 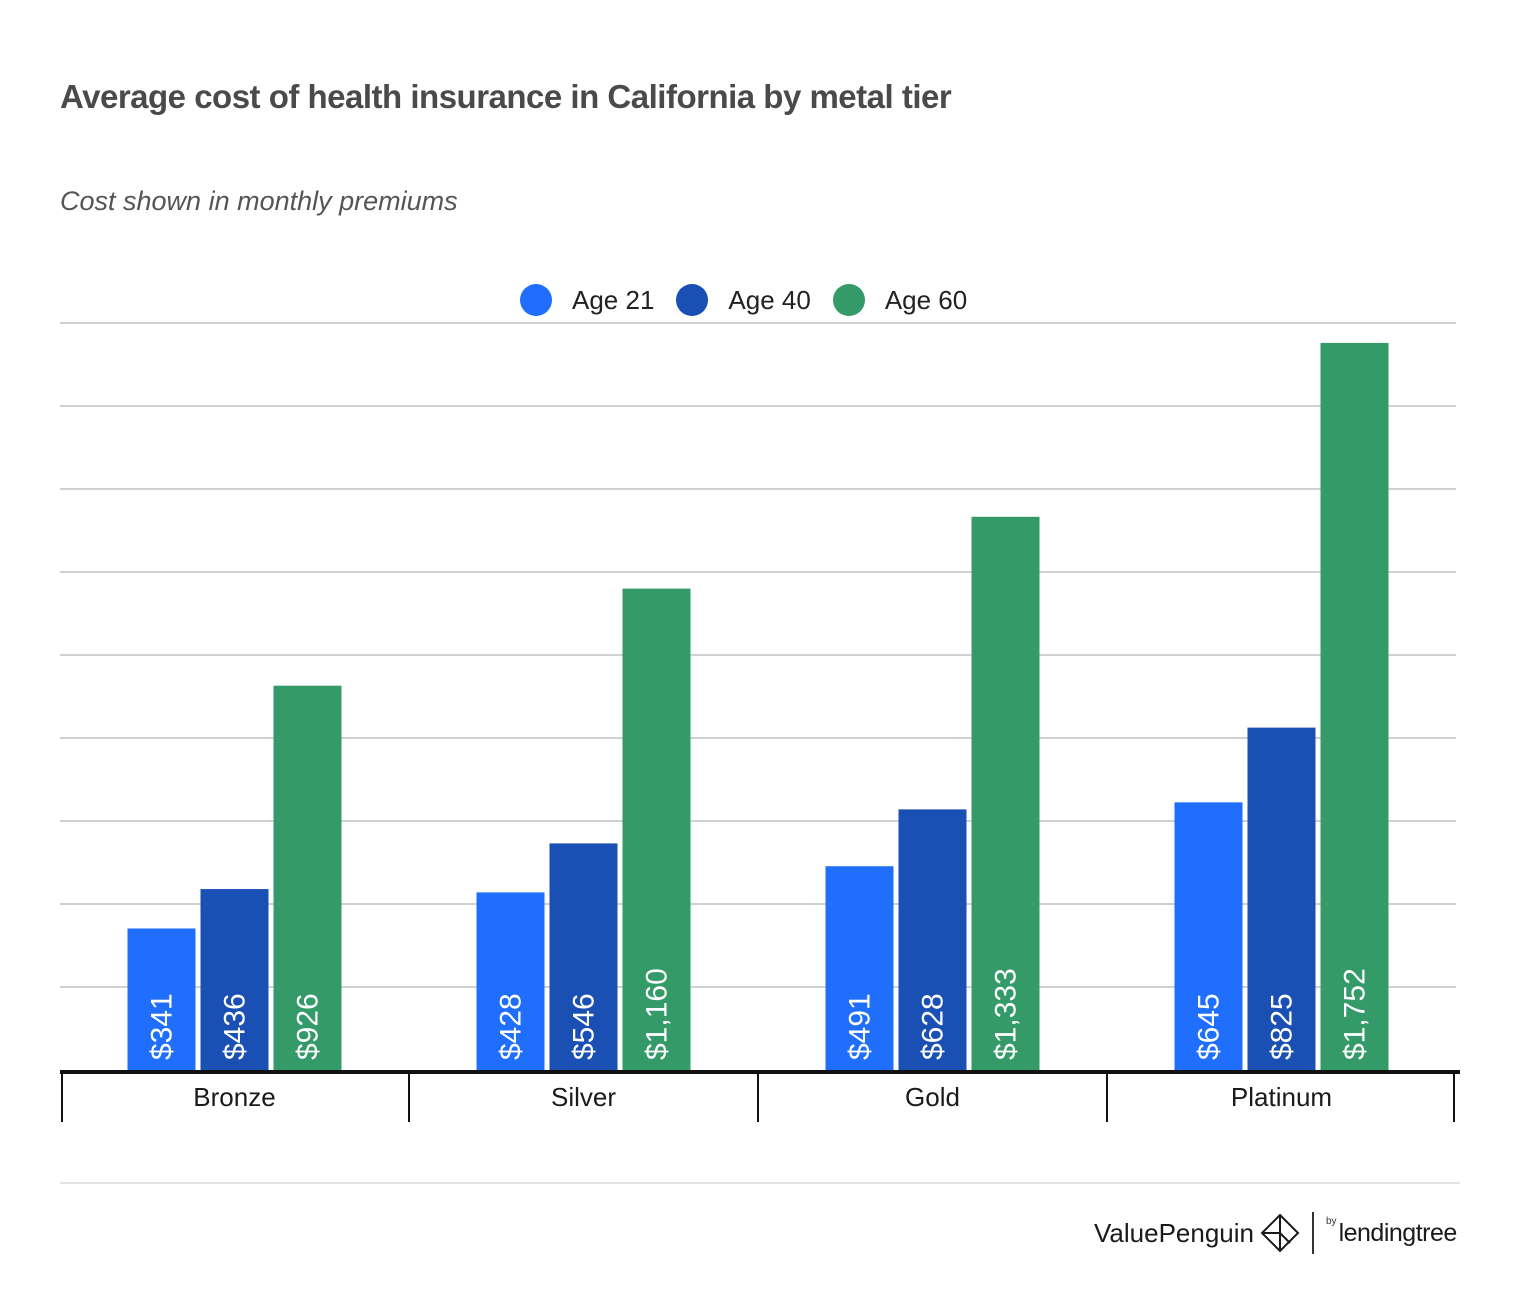 I want to click on legend-label-age-60: Age 60, so click(x=926, y=299).